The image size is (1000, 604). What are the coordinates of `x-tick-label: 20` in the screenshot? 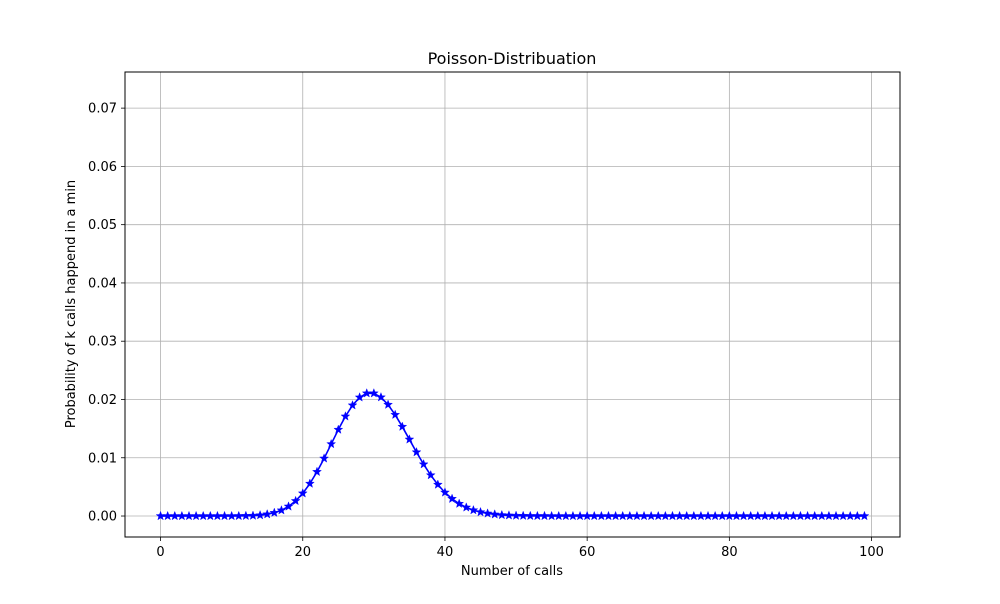 It's located at (302, 552).